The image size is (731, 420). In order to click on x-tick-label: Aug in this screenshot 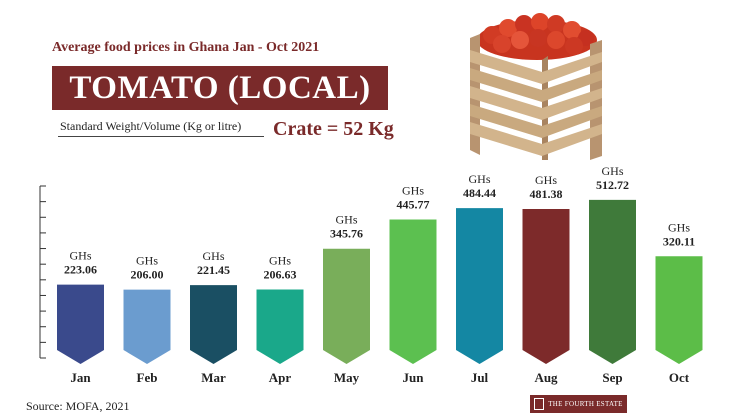, I will do `click(546, 377)`.